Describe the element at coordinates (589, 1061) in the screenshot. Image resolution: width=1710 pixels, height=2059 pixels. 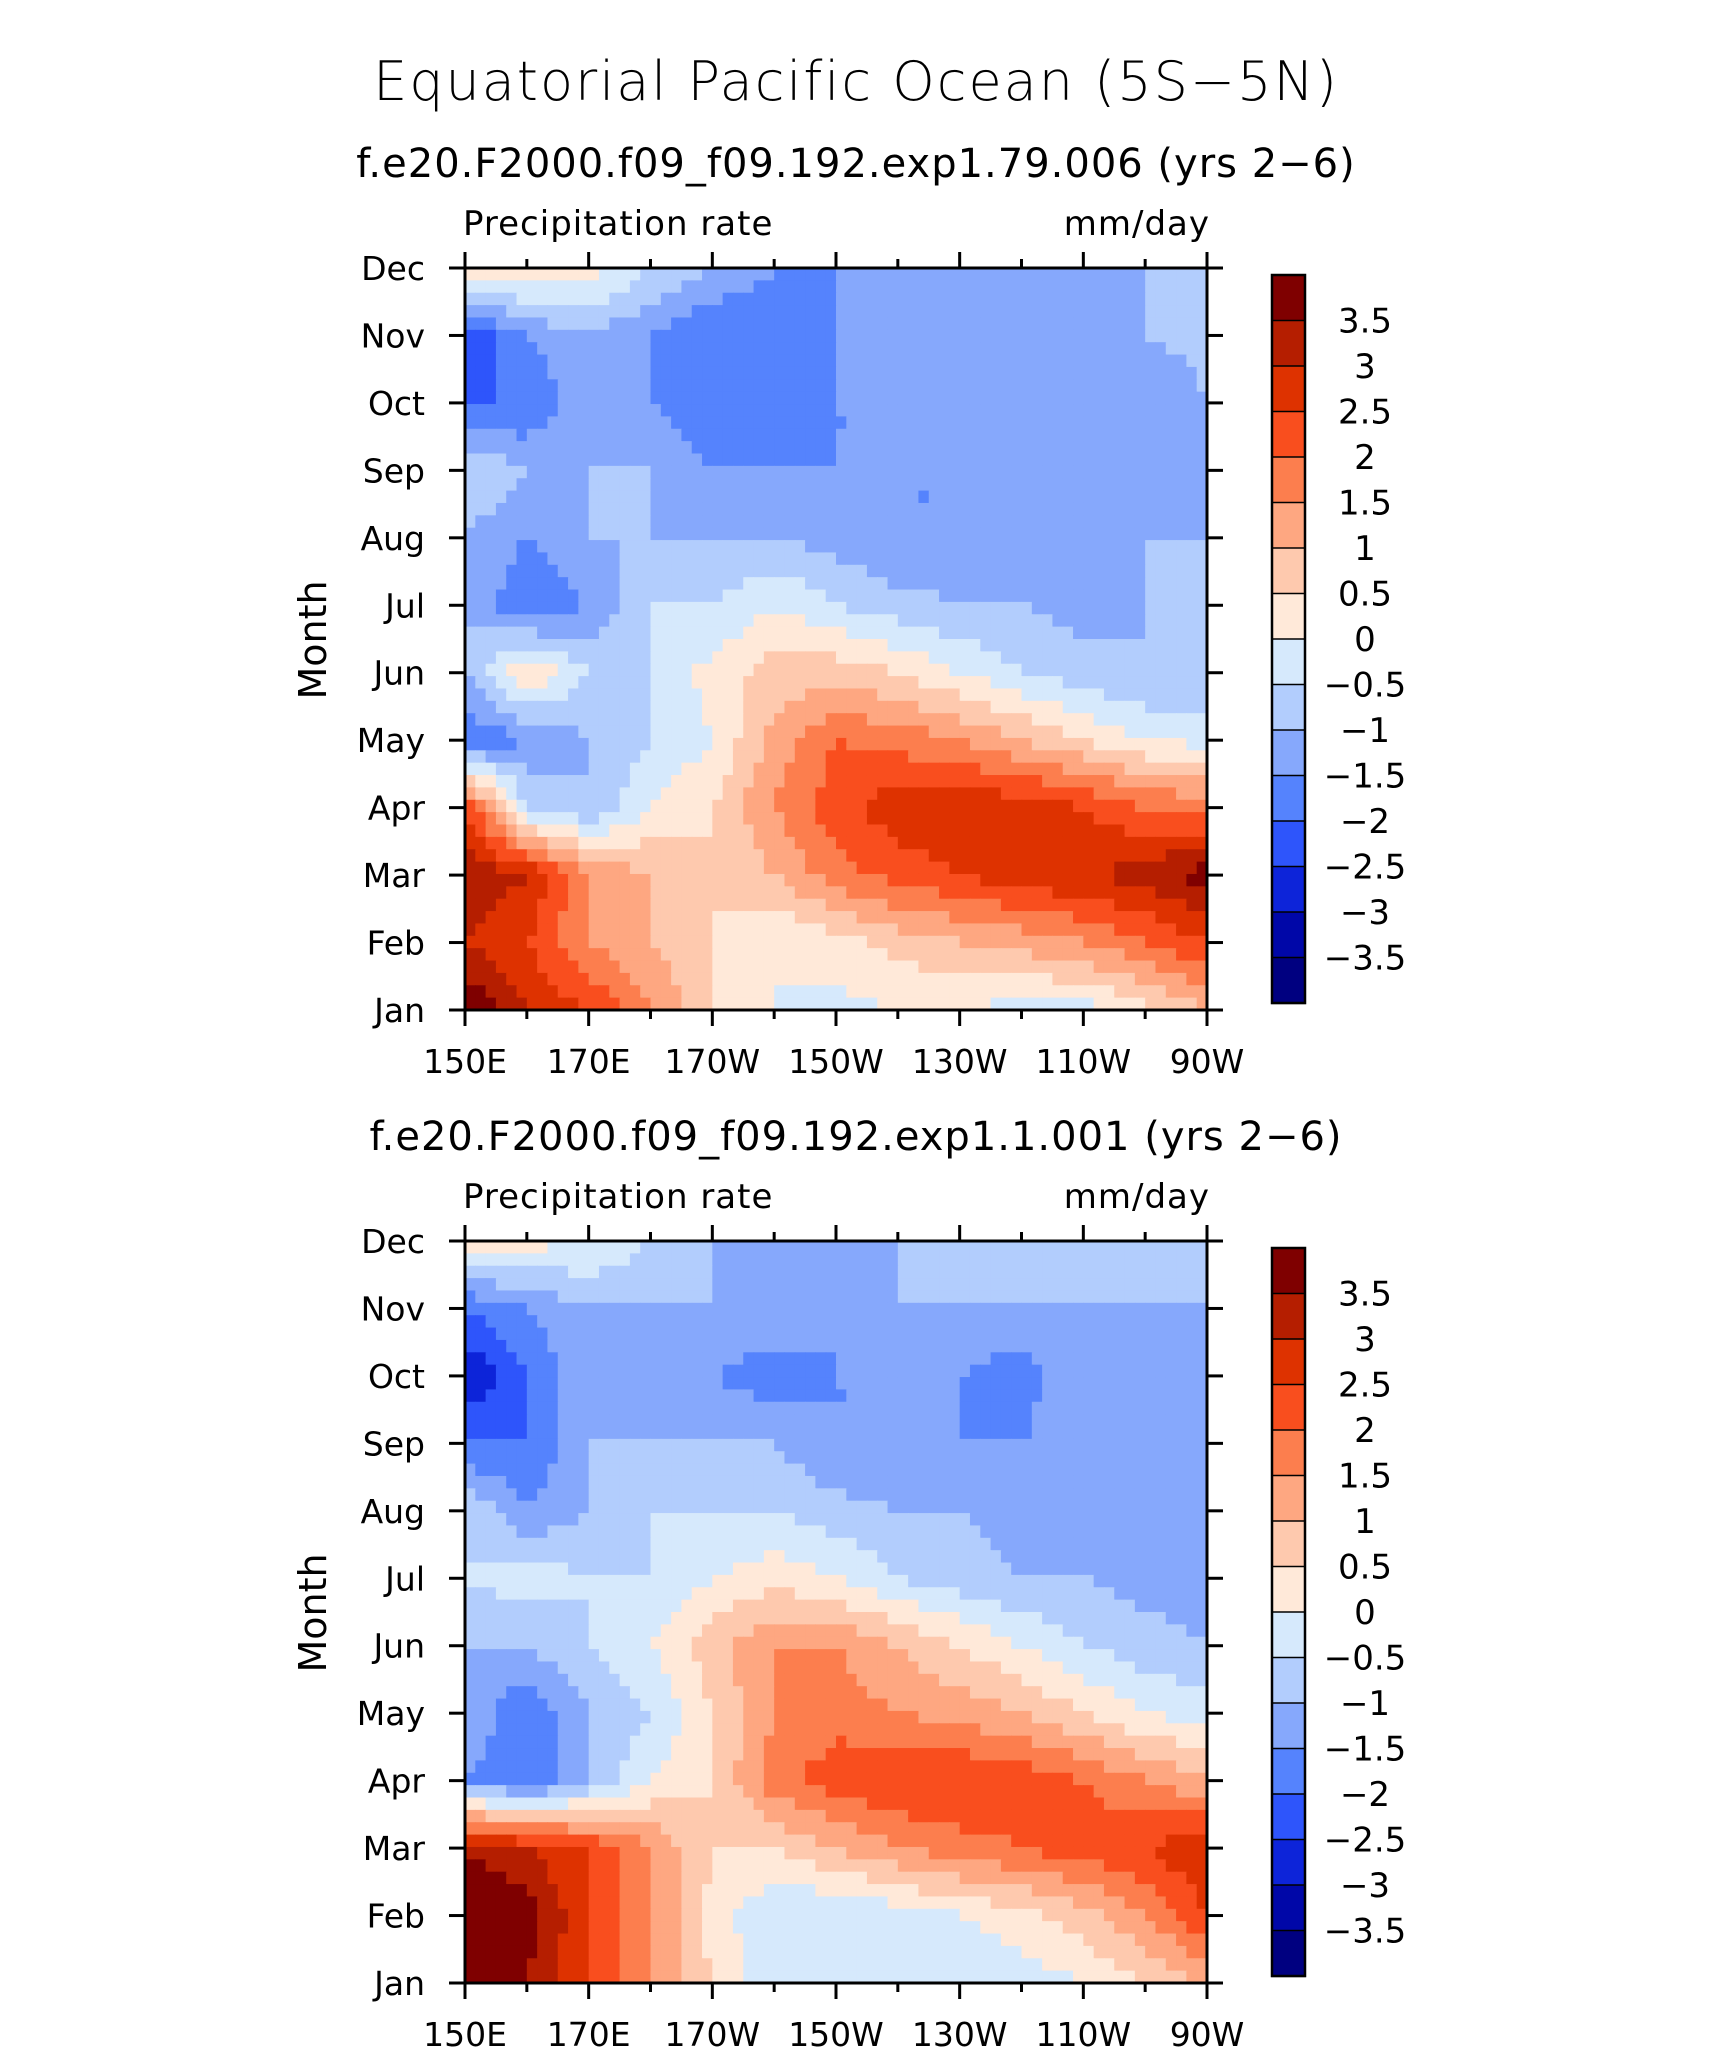
I see `x-tick-label: 170E` at that location.